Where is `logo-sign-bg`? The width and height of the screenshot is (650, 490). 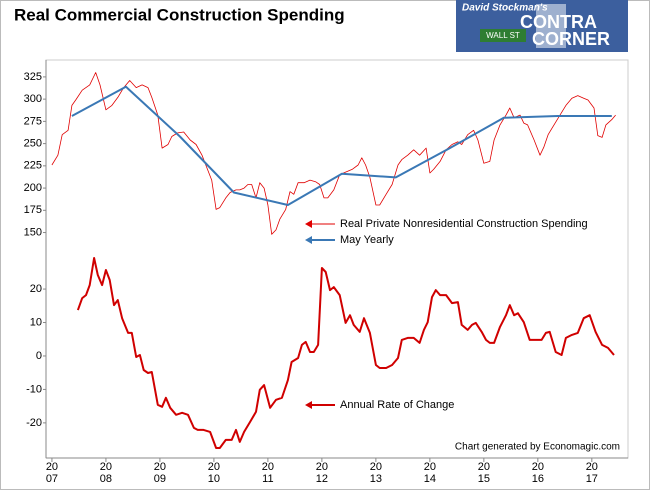
logo-sign-bg is located at coordinates (503, 35).